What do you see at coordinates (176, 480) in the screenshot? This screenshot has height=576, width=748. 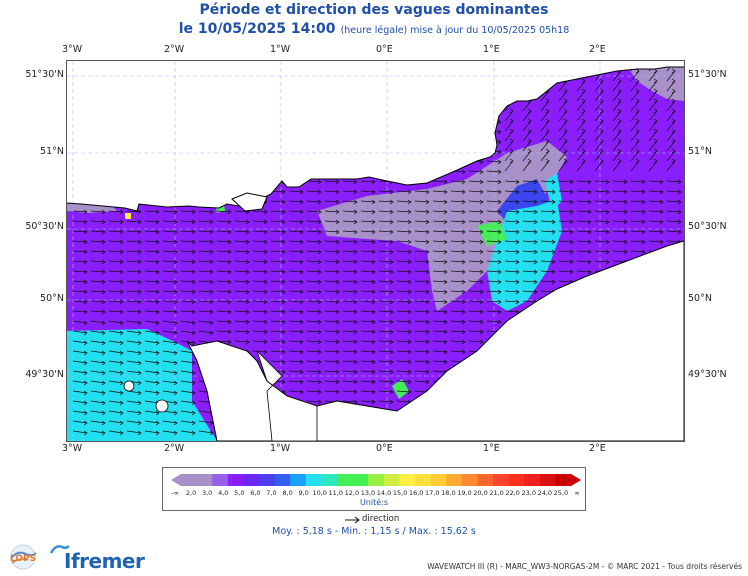 I see `legend-arrow-left` at bounding box center [176, 480].